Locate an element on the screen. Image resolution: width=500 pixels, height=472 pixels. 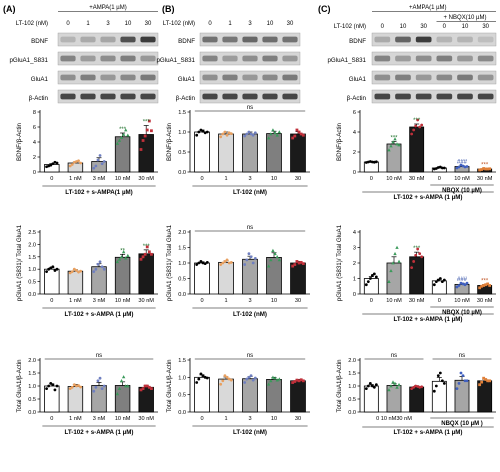
y-axis-label: Total GluA1/β-Actin is located at coordinates (169, 386).